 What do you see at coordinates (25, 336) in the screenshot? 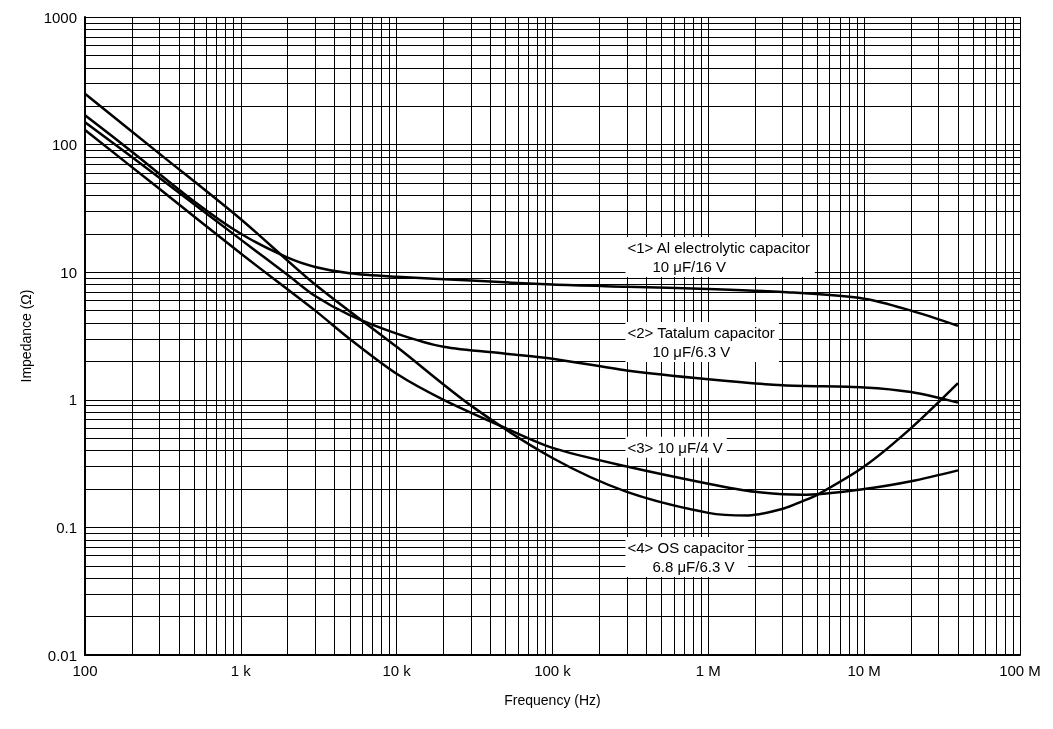
I see `y-axis-title: Impedance (Ω)` at bounding box center [25, 336].